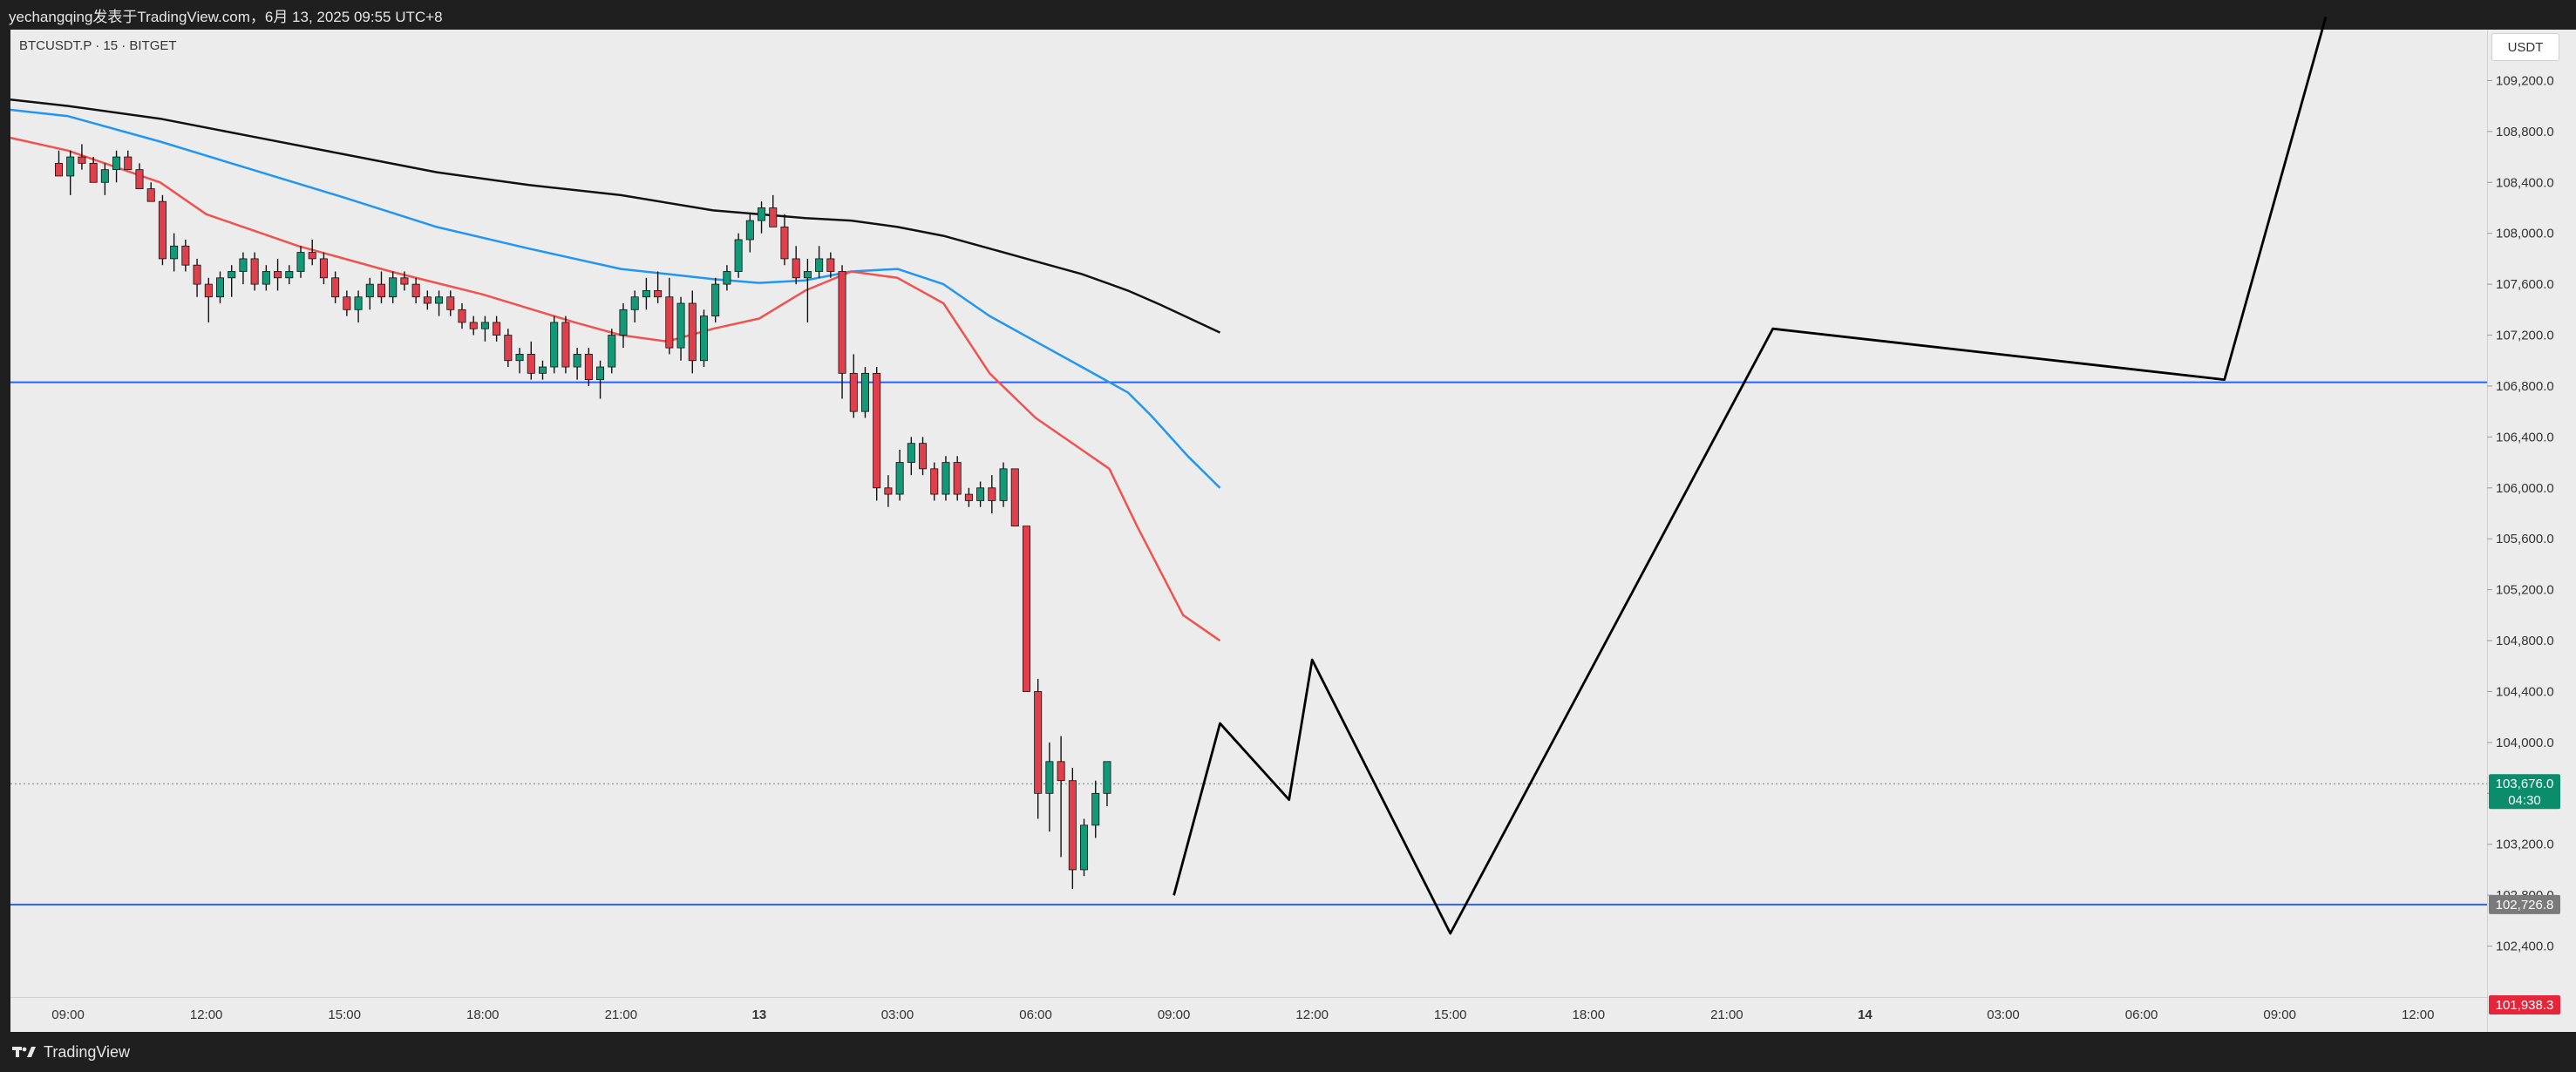  Describe the element at coordinates (2525, 182) in the screenshot. I see `price-tick-label: 108,400.0` at that location.